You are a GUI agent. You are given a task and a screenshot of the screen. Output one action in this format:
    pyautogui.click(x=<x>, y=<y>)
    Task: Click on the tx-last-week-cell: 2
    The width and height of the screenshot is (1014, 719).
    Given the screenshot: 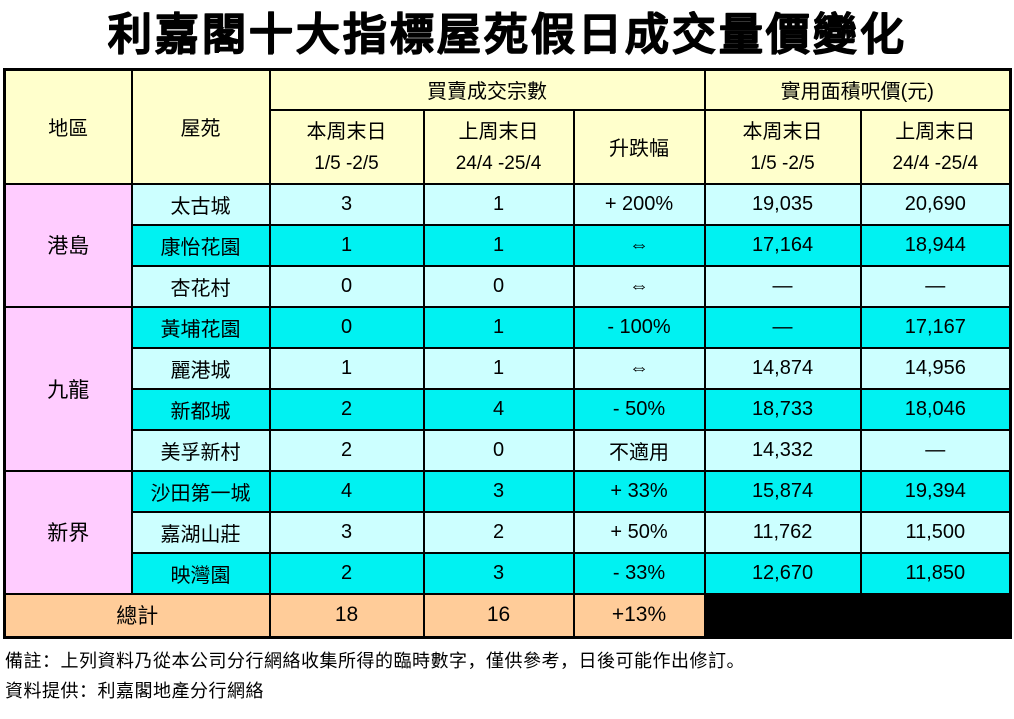 What is the action you would take?
    pyautogui.click(x=498, y=532)
    